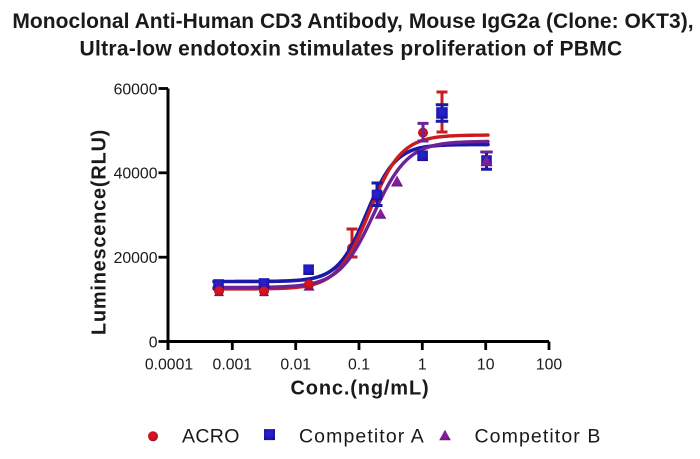 This screenshot has height=459, width=700. Describe the element at coordinates (233, 364) in the screenshot. I see `svg-text: 0.001` at that location.